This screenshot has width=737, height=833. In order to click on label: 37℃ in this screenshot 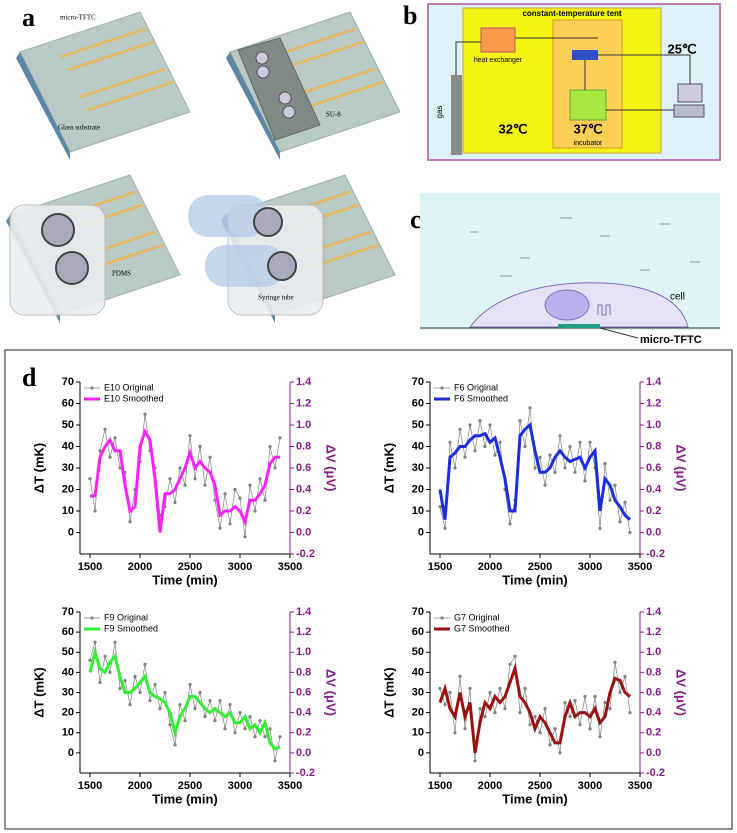, I will do `click(587, 128)`.